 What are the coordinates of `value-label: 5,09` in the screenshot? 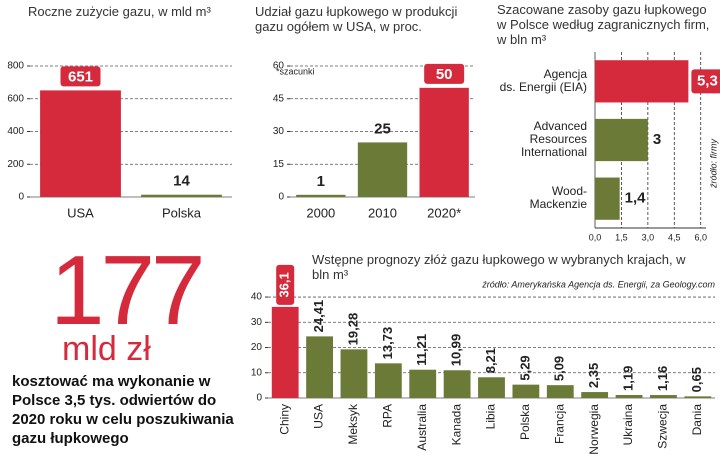 It's located at (559, 368).